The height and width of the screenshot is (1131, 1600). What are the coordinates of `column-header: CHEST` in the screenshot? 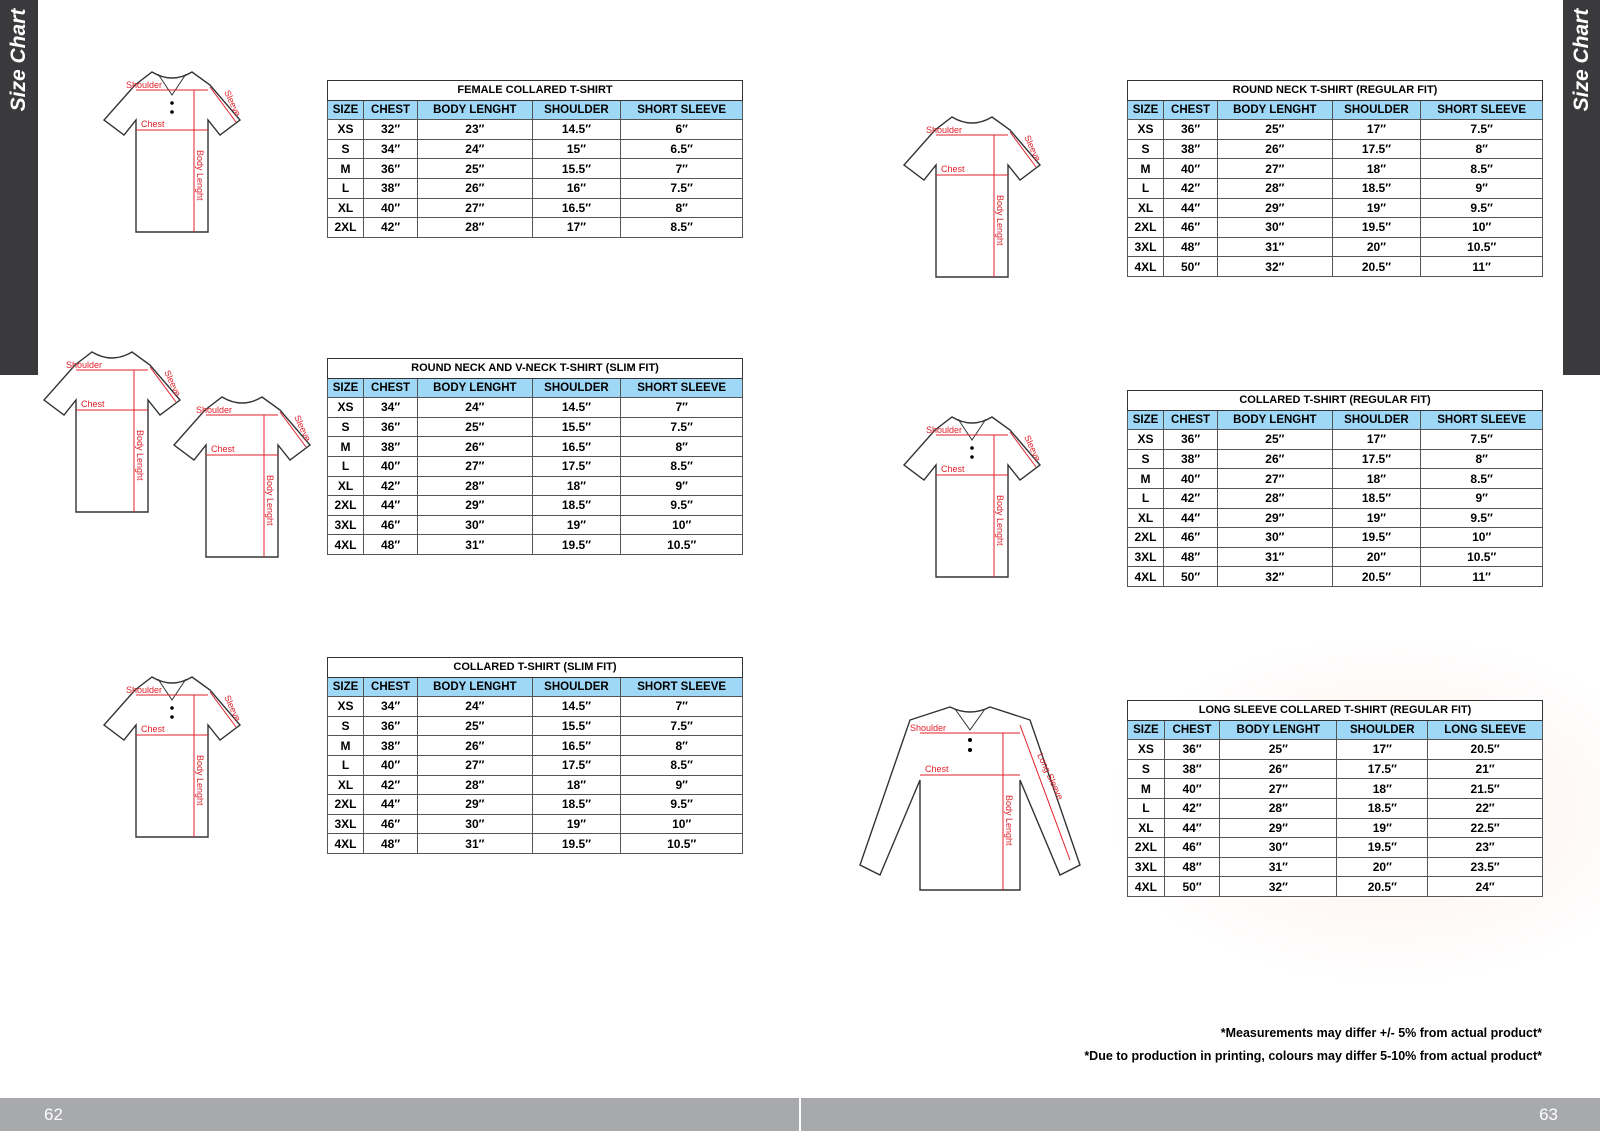 It's located at (1192, 730).